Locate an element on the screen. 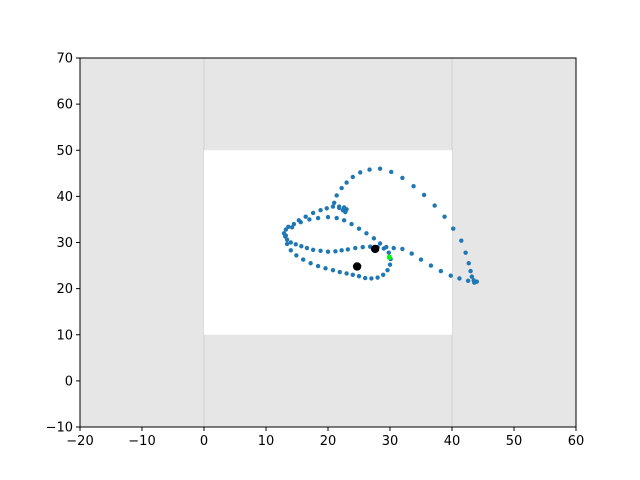 The image size is (640, 480). x-axis: −20 −10 0 10 20 30 40 50 60 is located at coordinates (325, 438).